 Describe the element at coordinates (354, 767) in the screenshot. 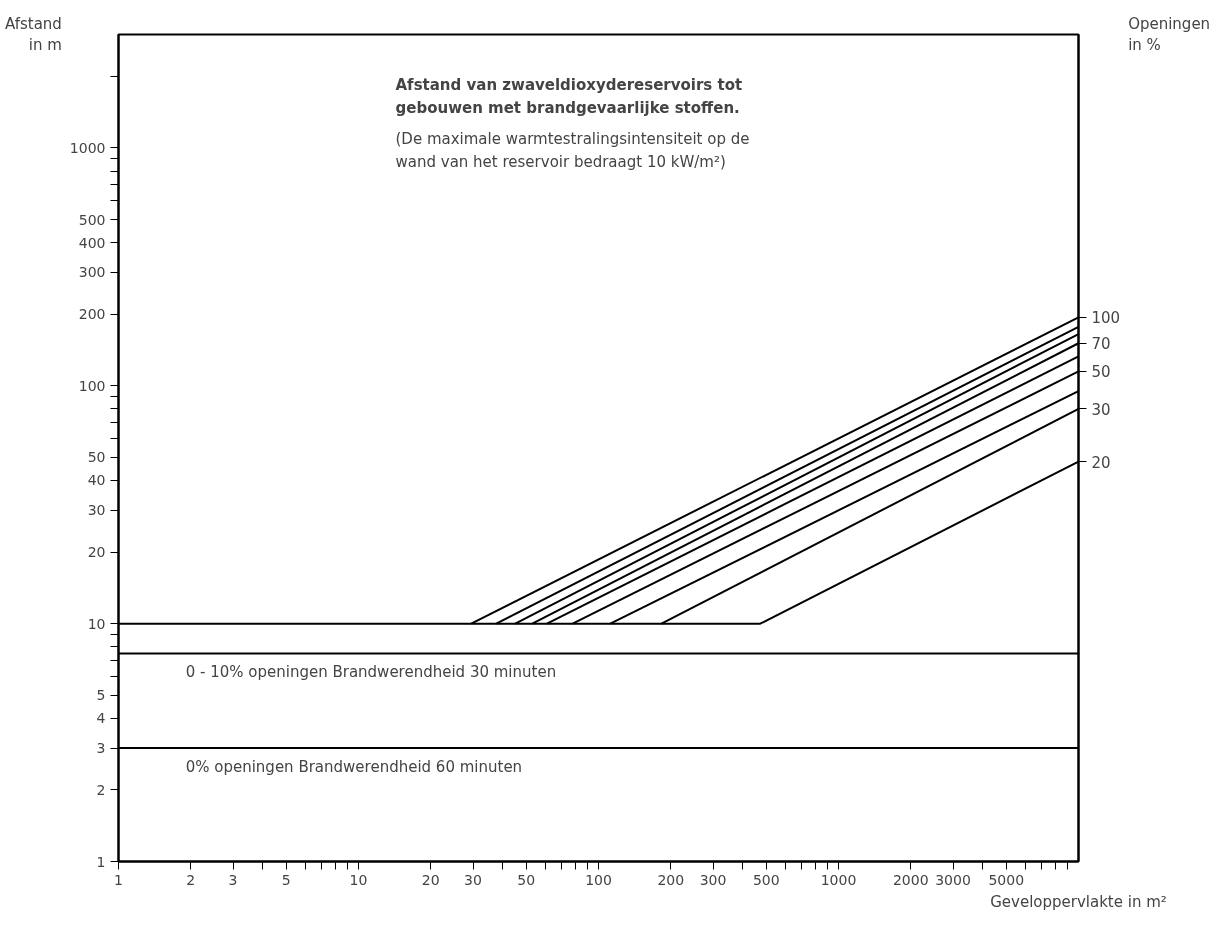

I see `ref-line-label: 0% openingen Brandwerendheid 60 minuten` at that location.